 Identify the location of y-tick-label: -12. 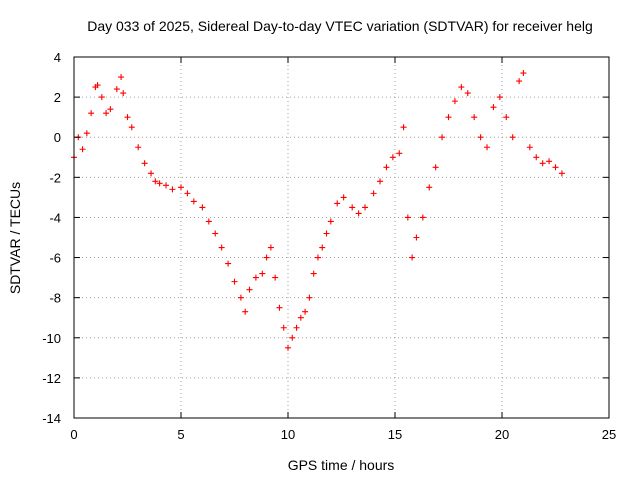
(51, 378).